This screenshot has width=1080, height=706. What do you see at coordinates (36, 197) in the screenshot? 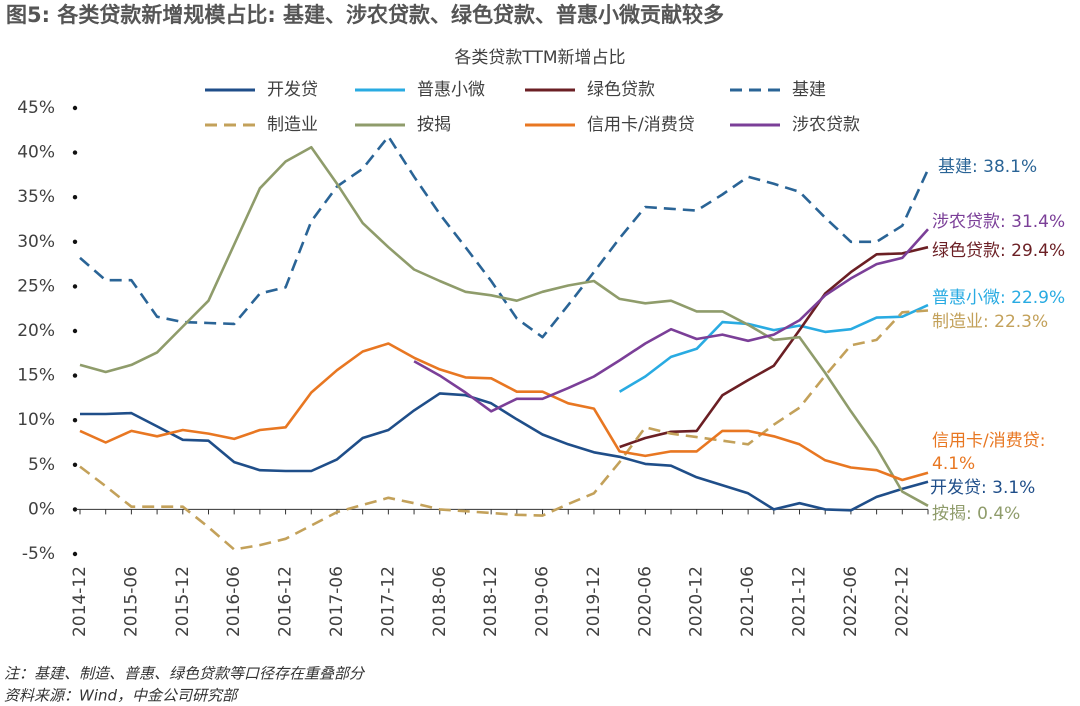
I see `y-tick-label: 35%` at bounding box center [36, 197].